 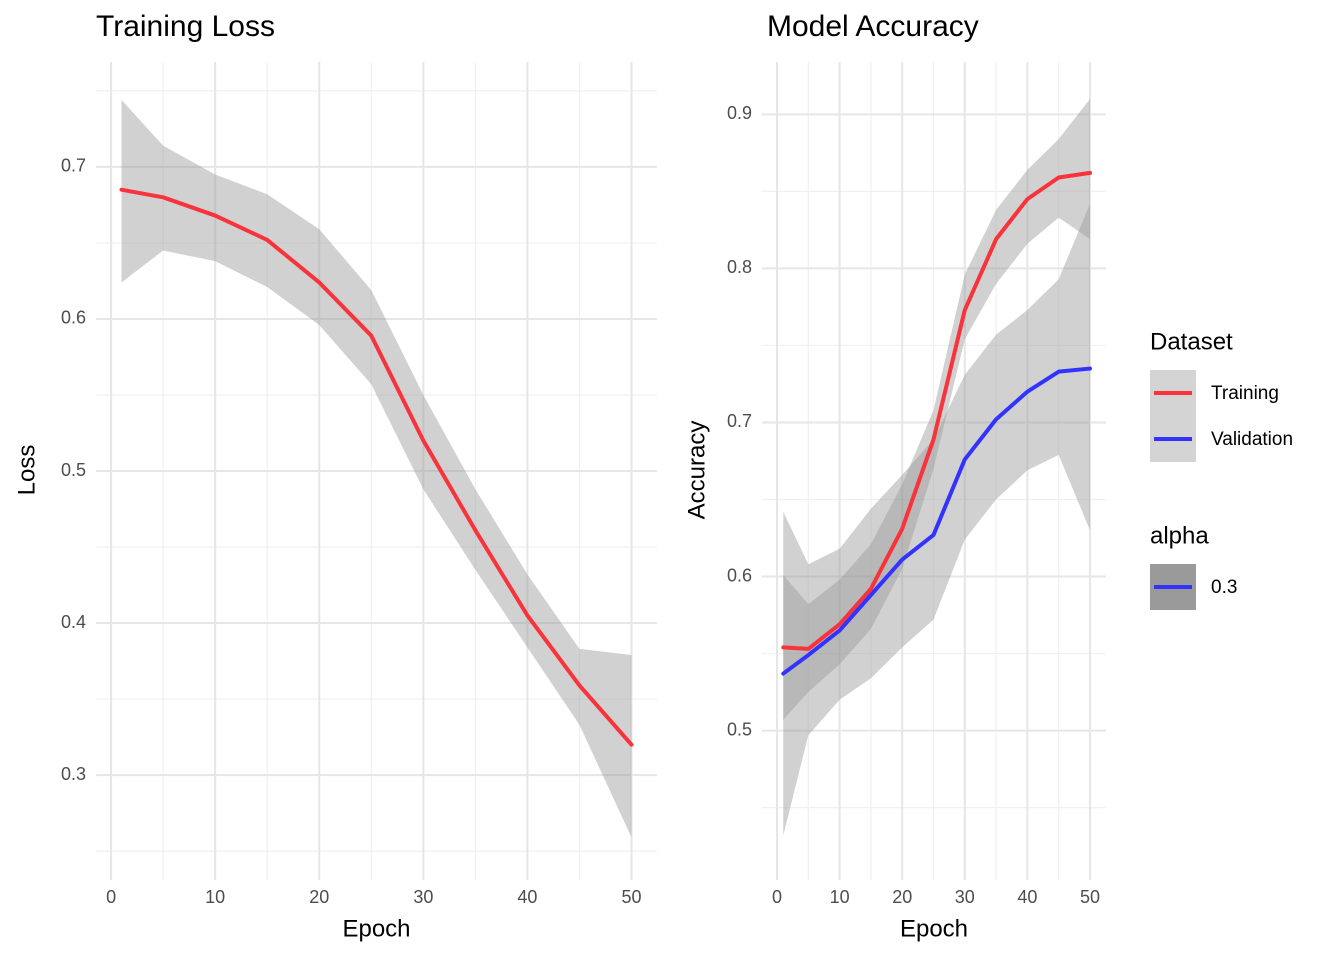 What do you see at coordinates (26, 470) in the screenshot?
I see `y-axis-title: Loss` at bounding box center [26, 470].